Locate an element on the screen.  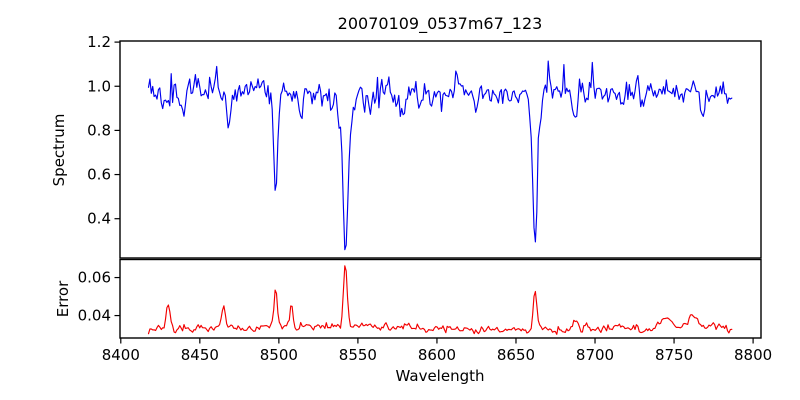
x-tick-label: 8450 is located at coordinates (200, 355).